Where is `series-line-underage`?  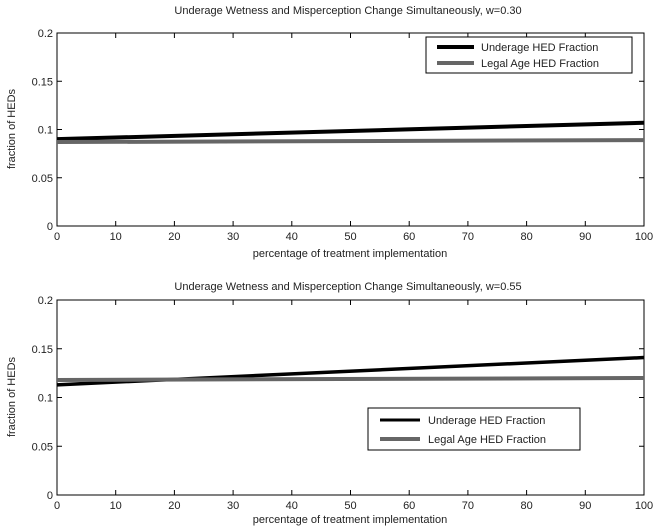 series-line-underage is located at coordinates (350, 131).